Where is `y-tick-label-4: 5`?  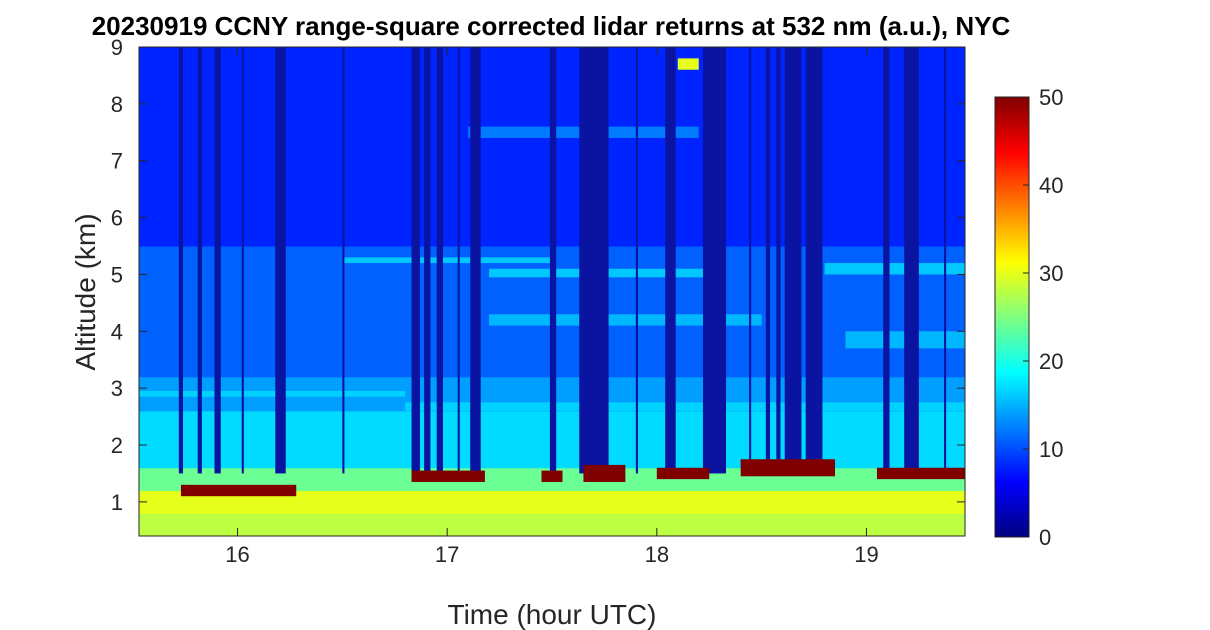
y-tick-label-4: 5 is located at coordinates (117, 274).